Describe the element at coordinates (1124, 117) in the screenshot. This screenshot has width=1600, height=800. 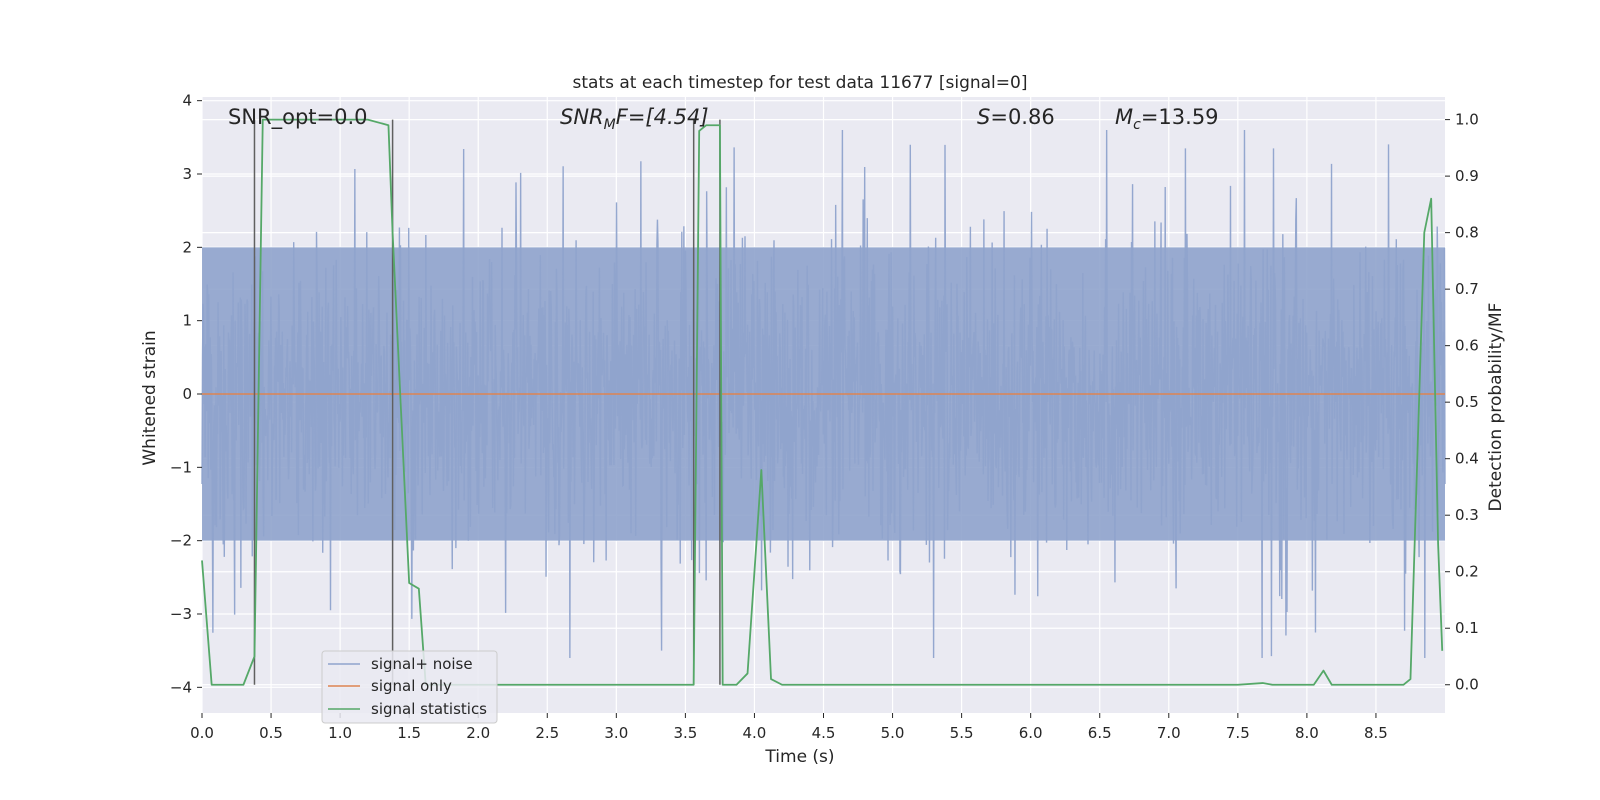
I see `mc-symbol: M` at that location.